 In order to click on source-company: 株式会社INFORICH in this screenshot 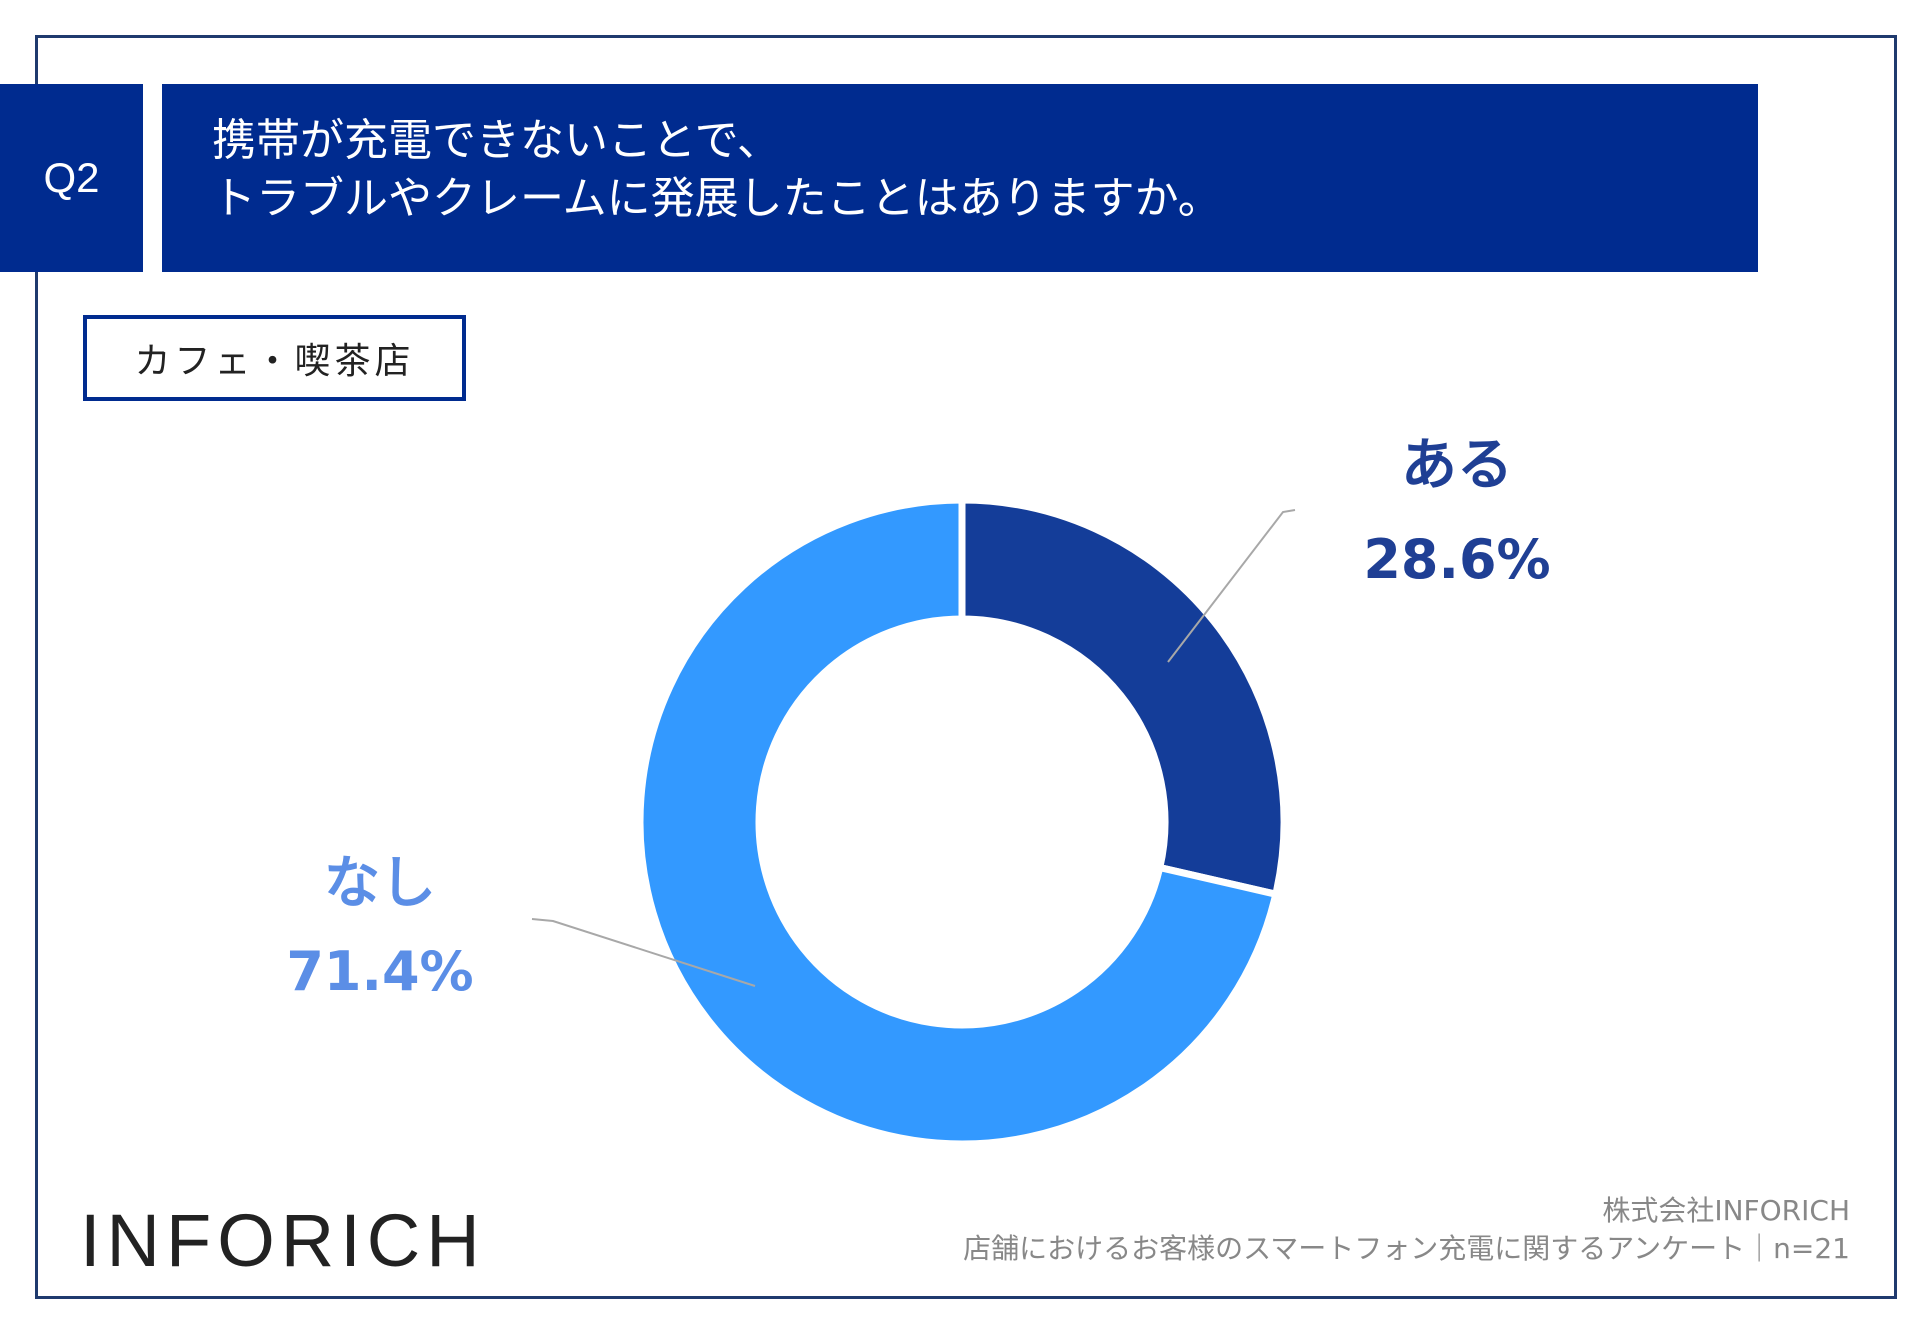, I will do `click(1726, 1210)`.